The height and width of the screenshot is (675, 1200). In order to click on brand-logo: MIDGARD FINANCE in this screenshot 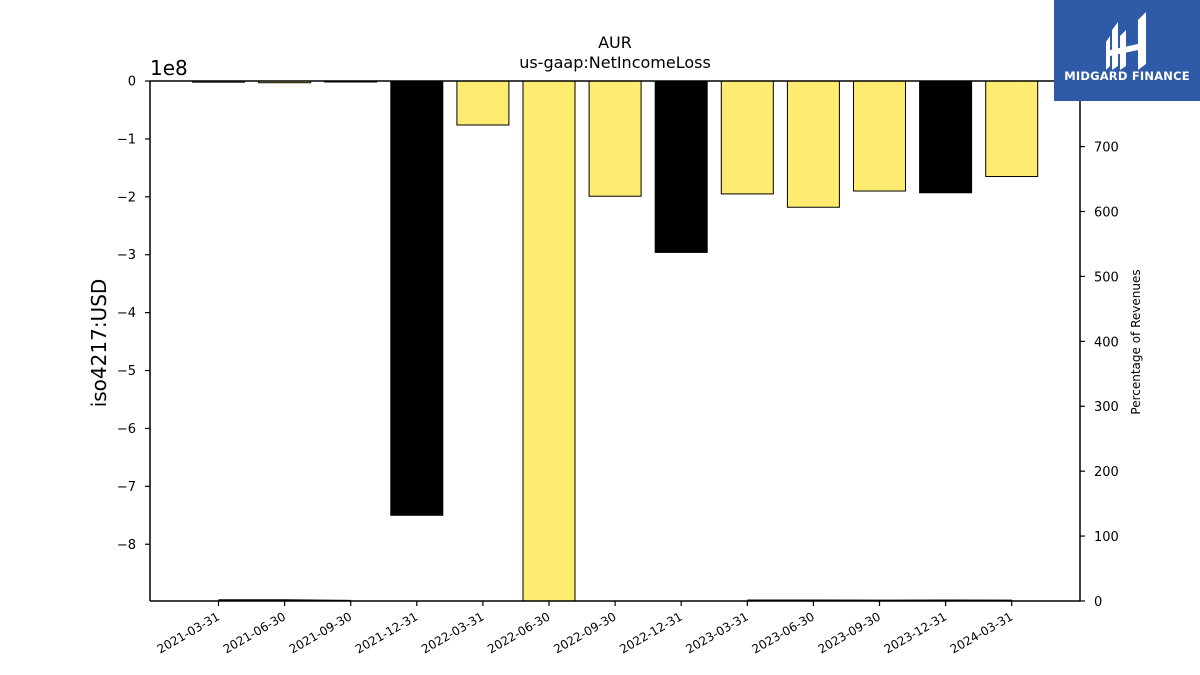, I will do `click(1127, 50)`.